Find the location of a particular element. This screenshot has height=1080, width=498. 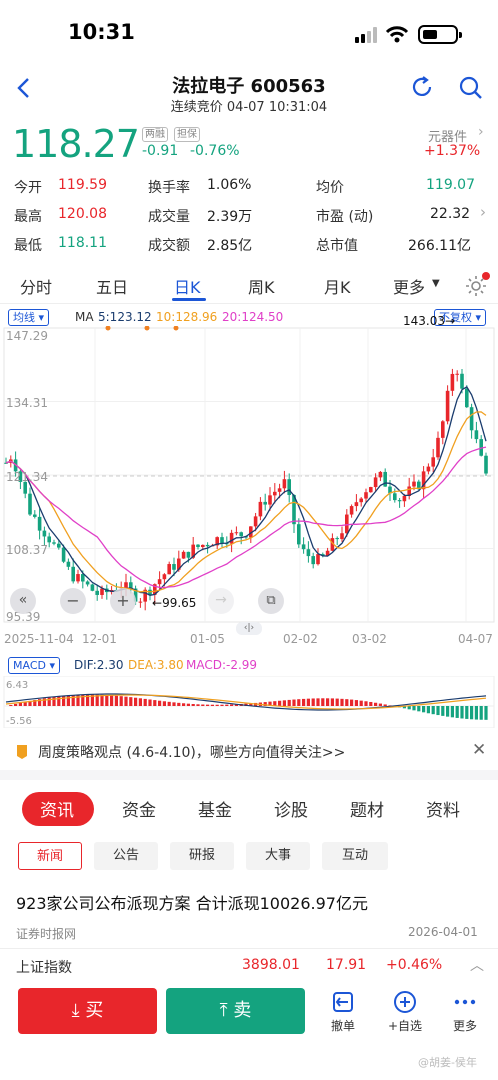

macd-chart is located at coordinates (249, 702).